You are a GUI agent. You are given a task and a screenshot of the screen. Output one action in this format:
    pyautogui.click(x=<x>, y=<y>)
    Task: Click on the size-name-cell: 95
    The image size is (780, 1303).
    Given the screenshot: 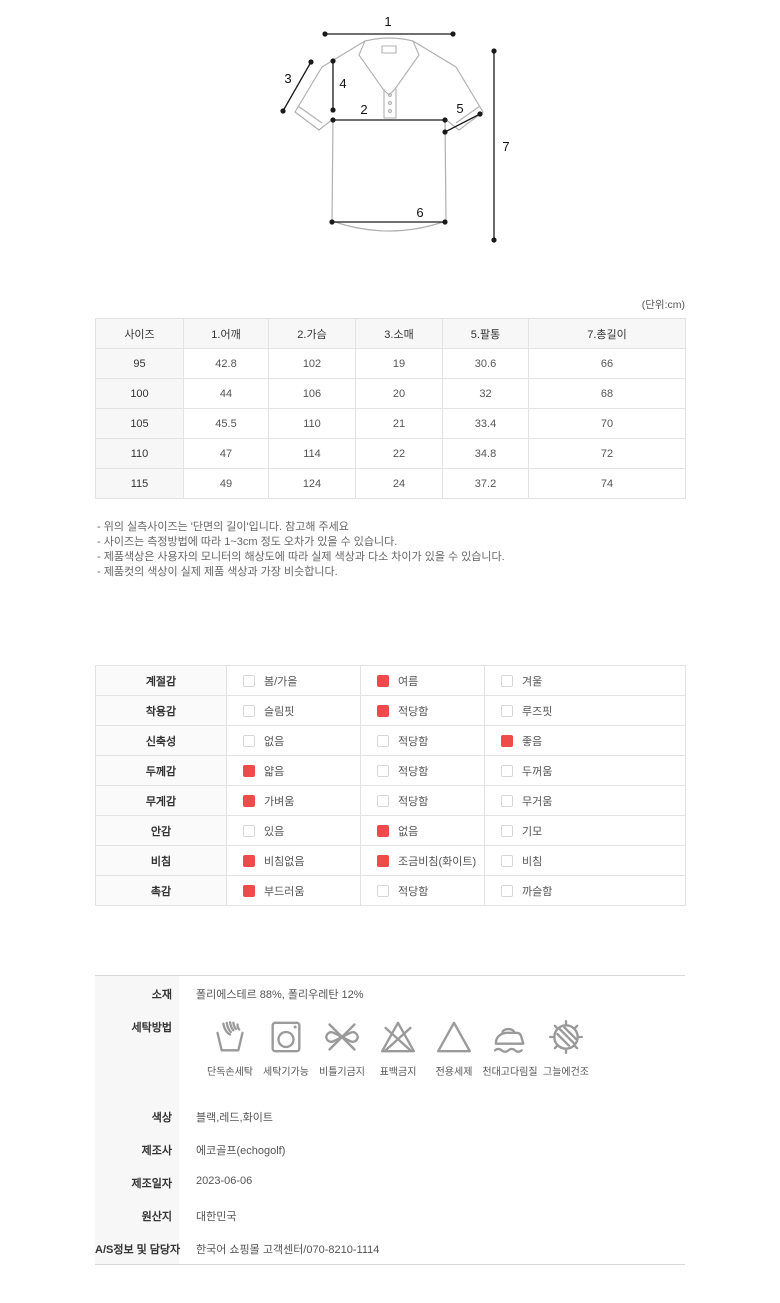 What is the action you would take?
    pyautogui.click(x=139, y=363)
    